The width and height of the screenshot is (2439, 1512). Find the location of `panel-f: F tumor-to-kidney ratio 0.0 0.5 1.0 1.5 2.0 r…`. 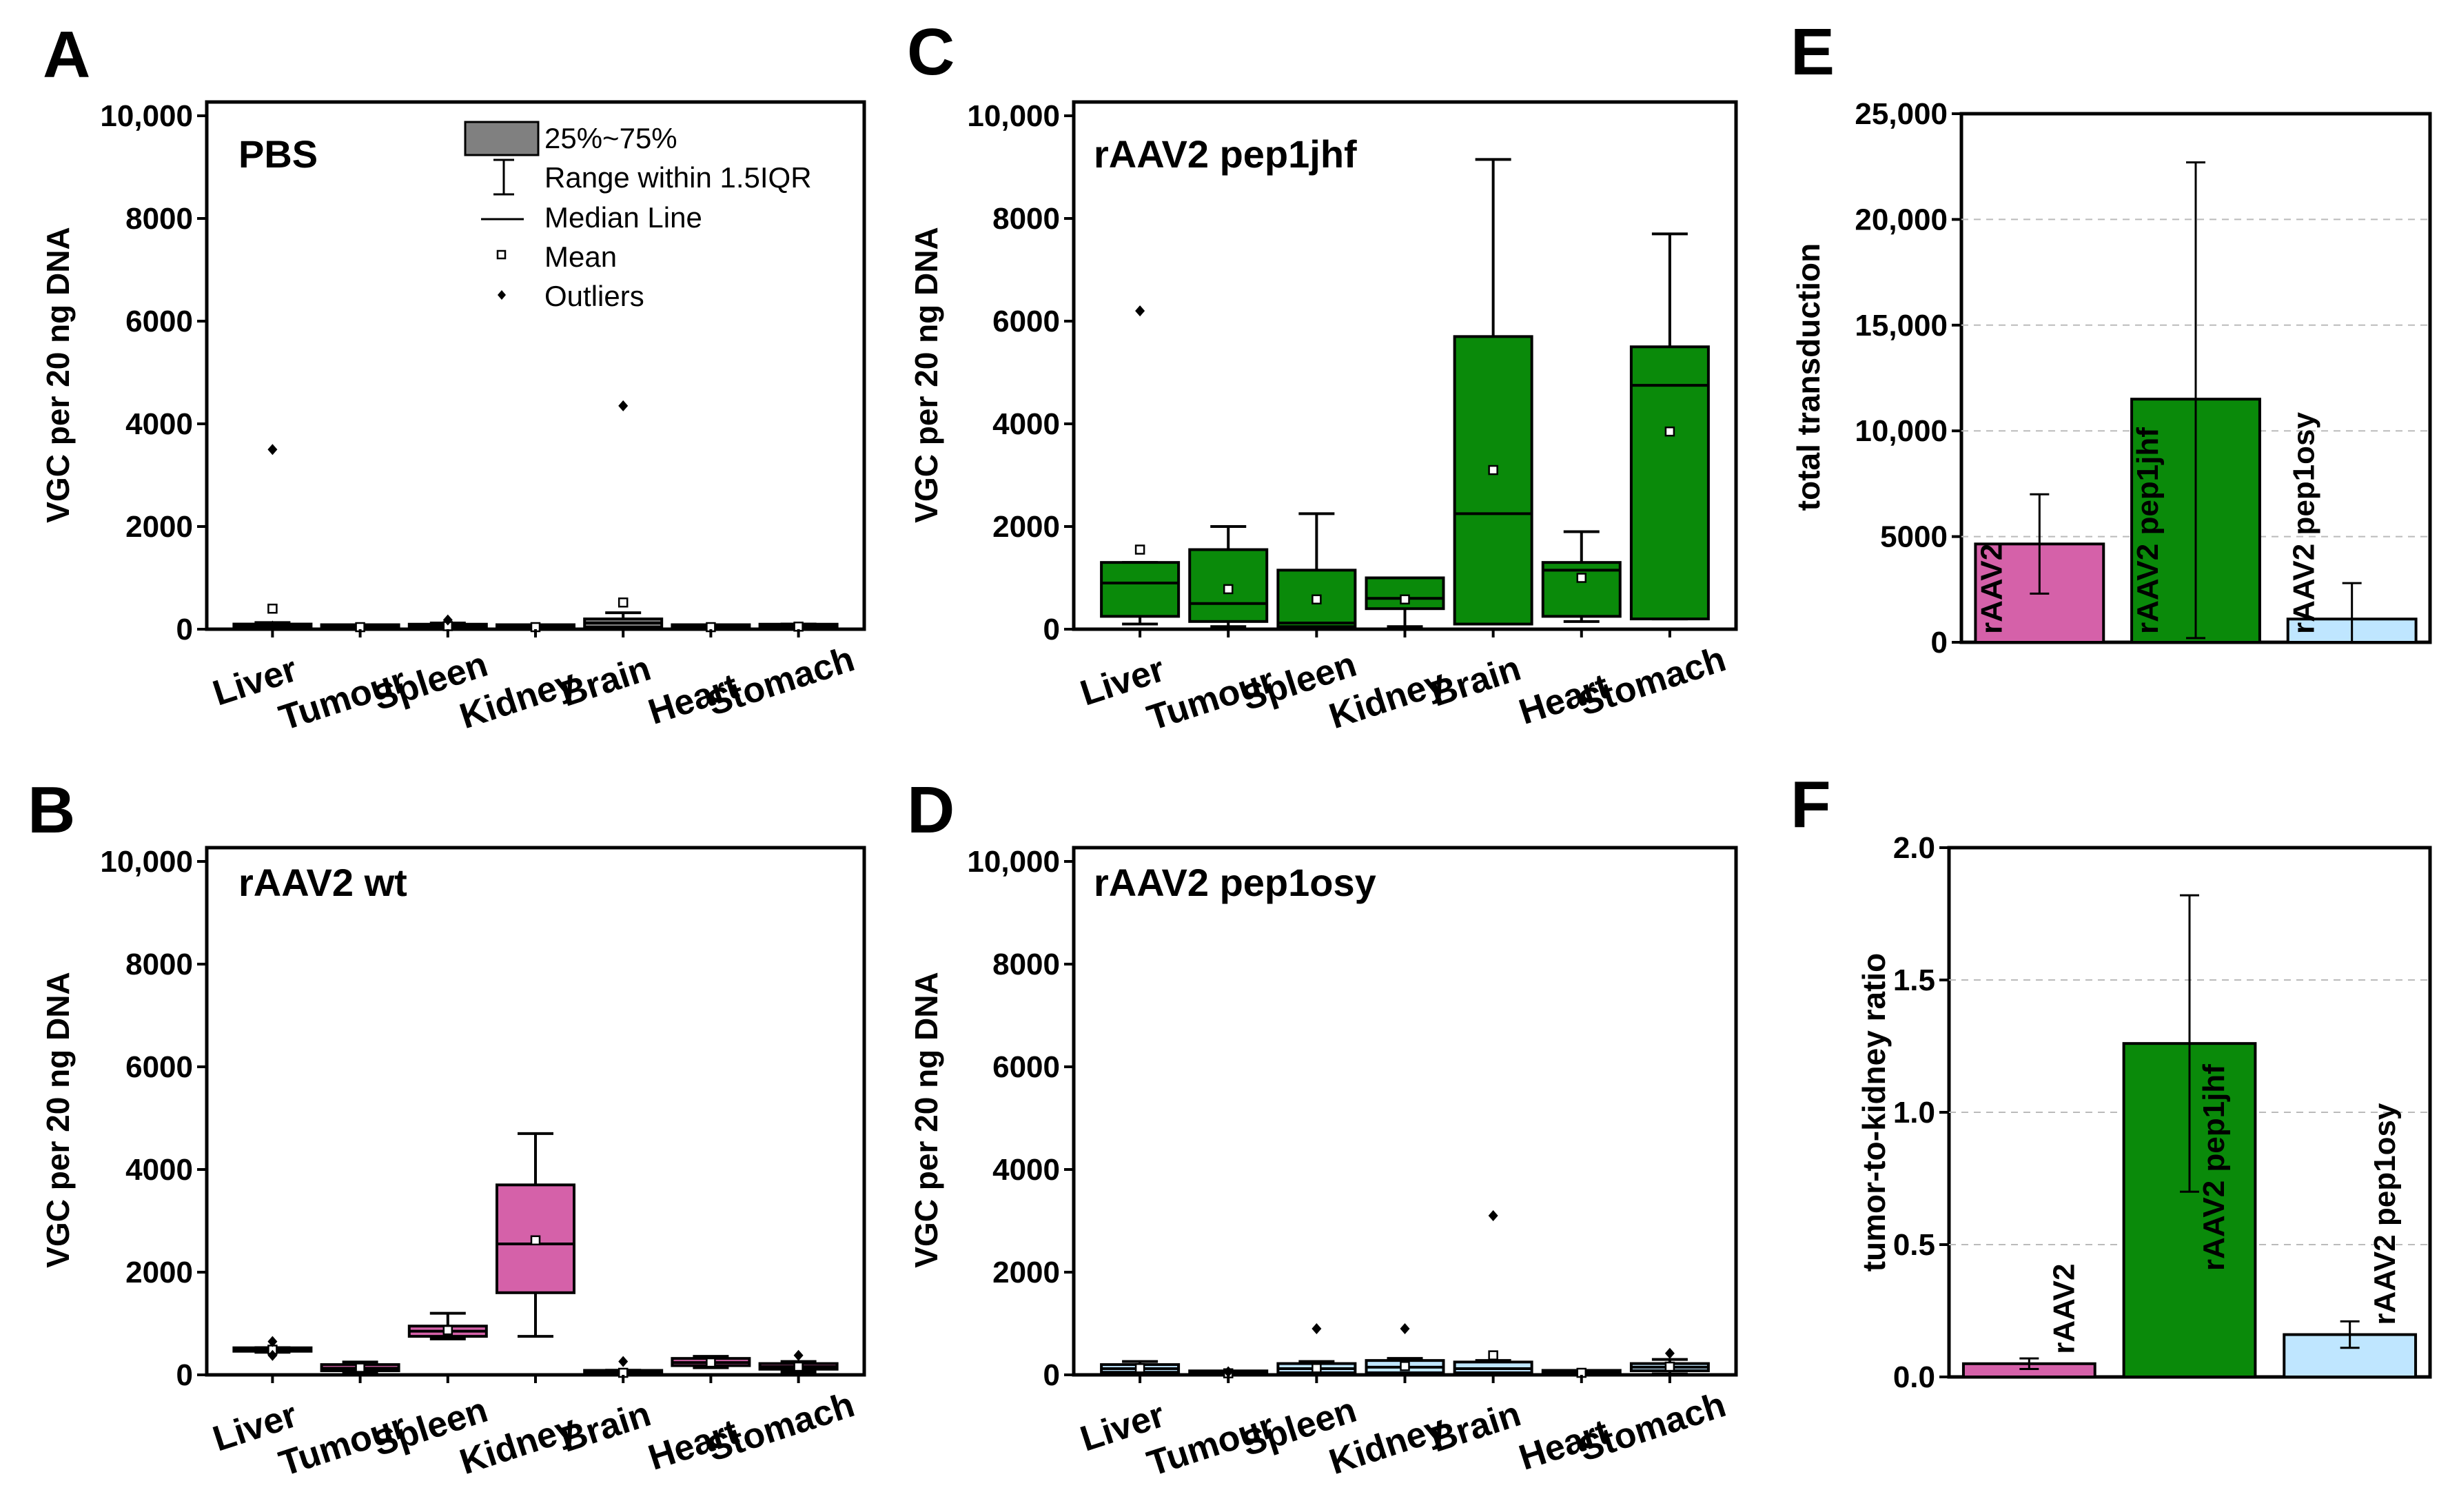

panel-f: F tumor-to-kidney ratio 0.0 0.5 1.0 1.5 2.0 r… is located at coordinates (2111, 1081).